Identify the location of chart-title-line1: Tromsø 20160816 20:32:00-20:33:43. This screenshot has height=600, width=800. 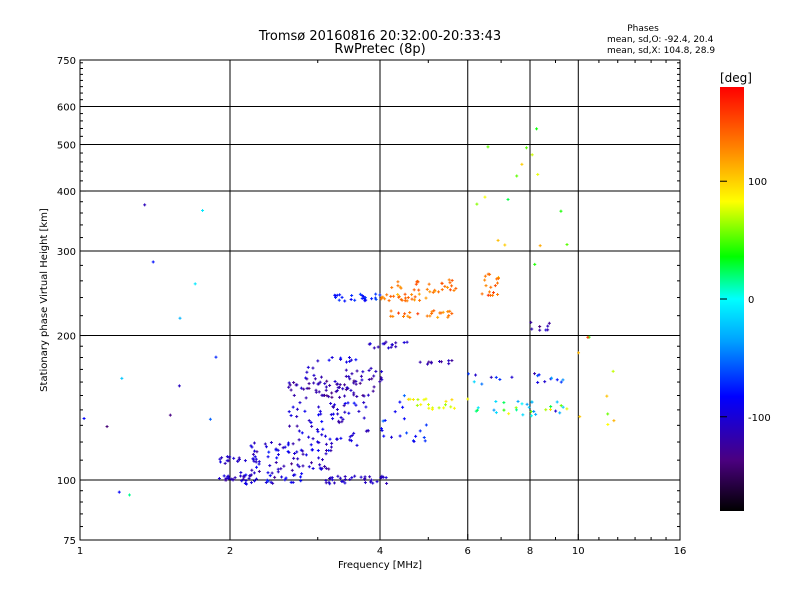
(379, 36).